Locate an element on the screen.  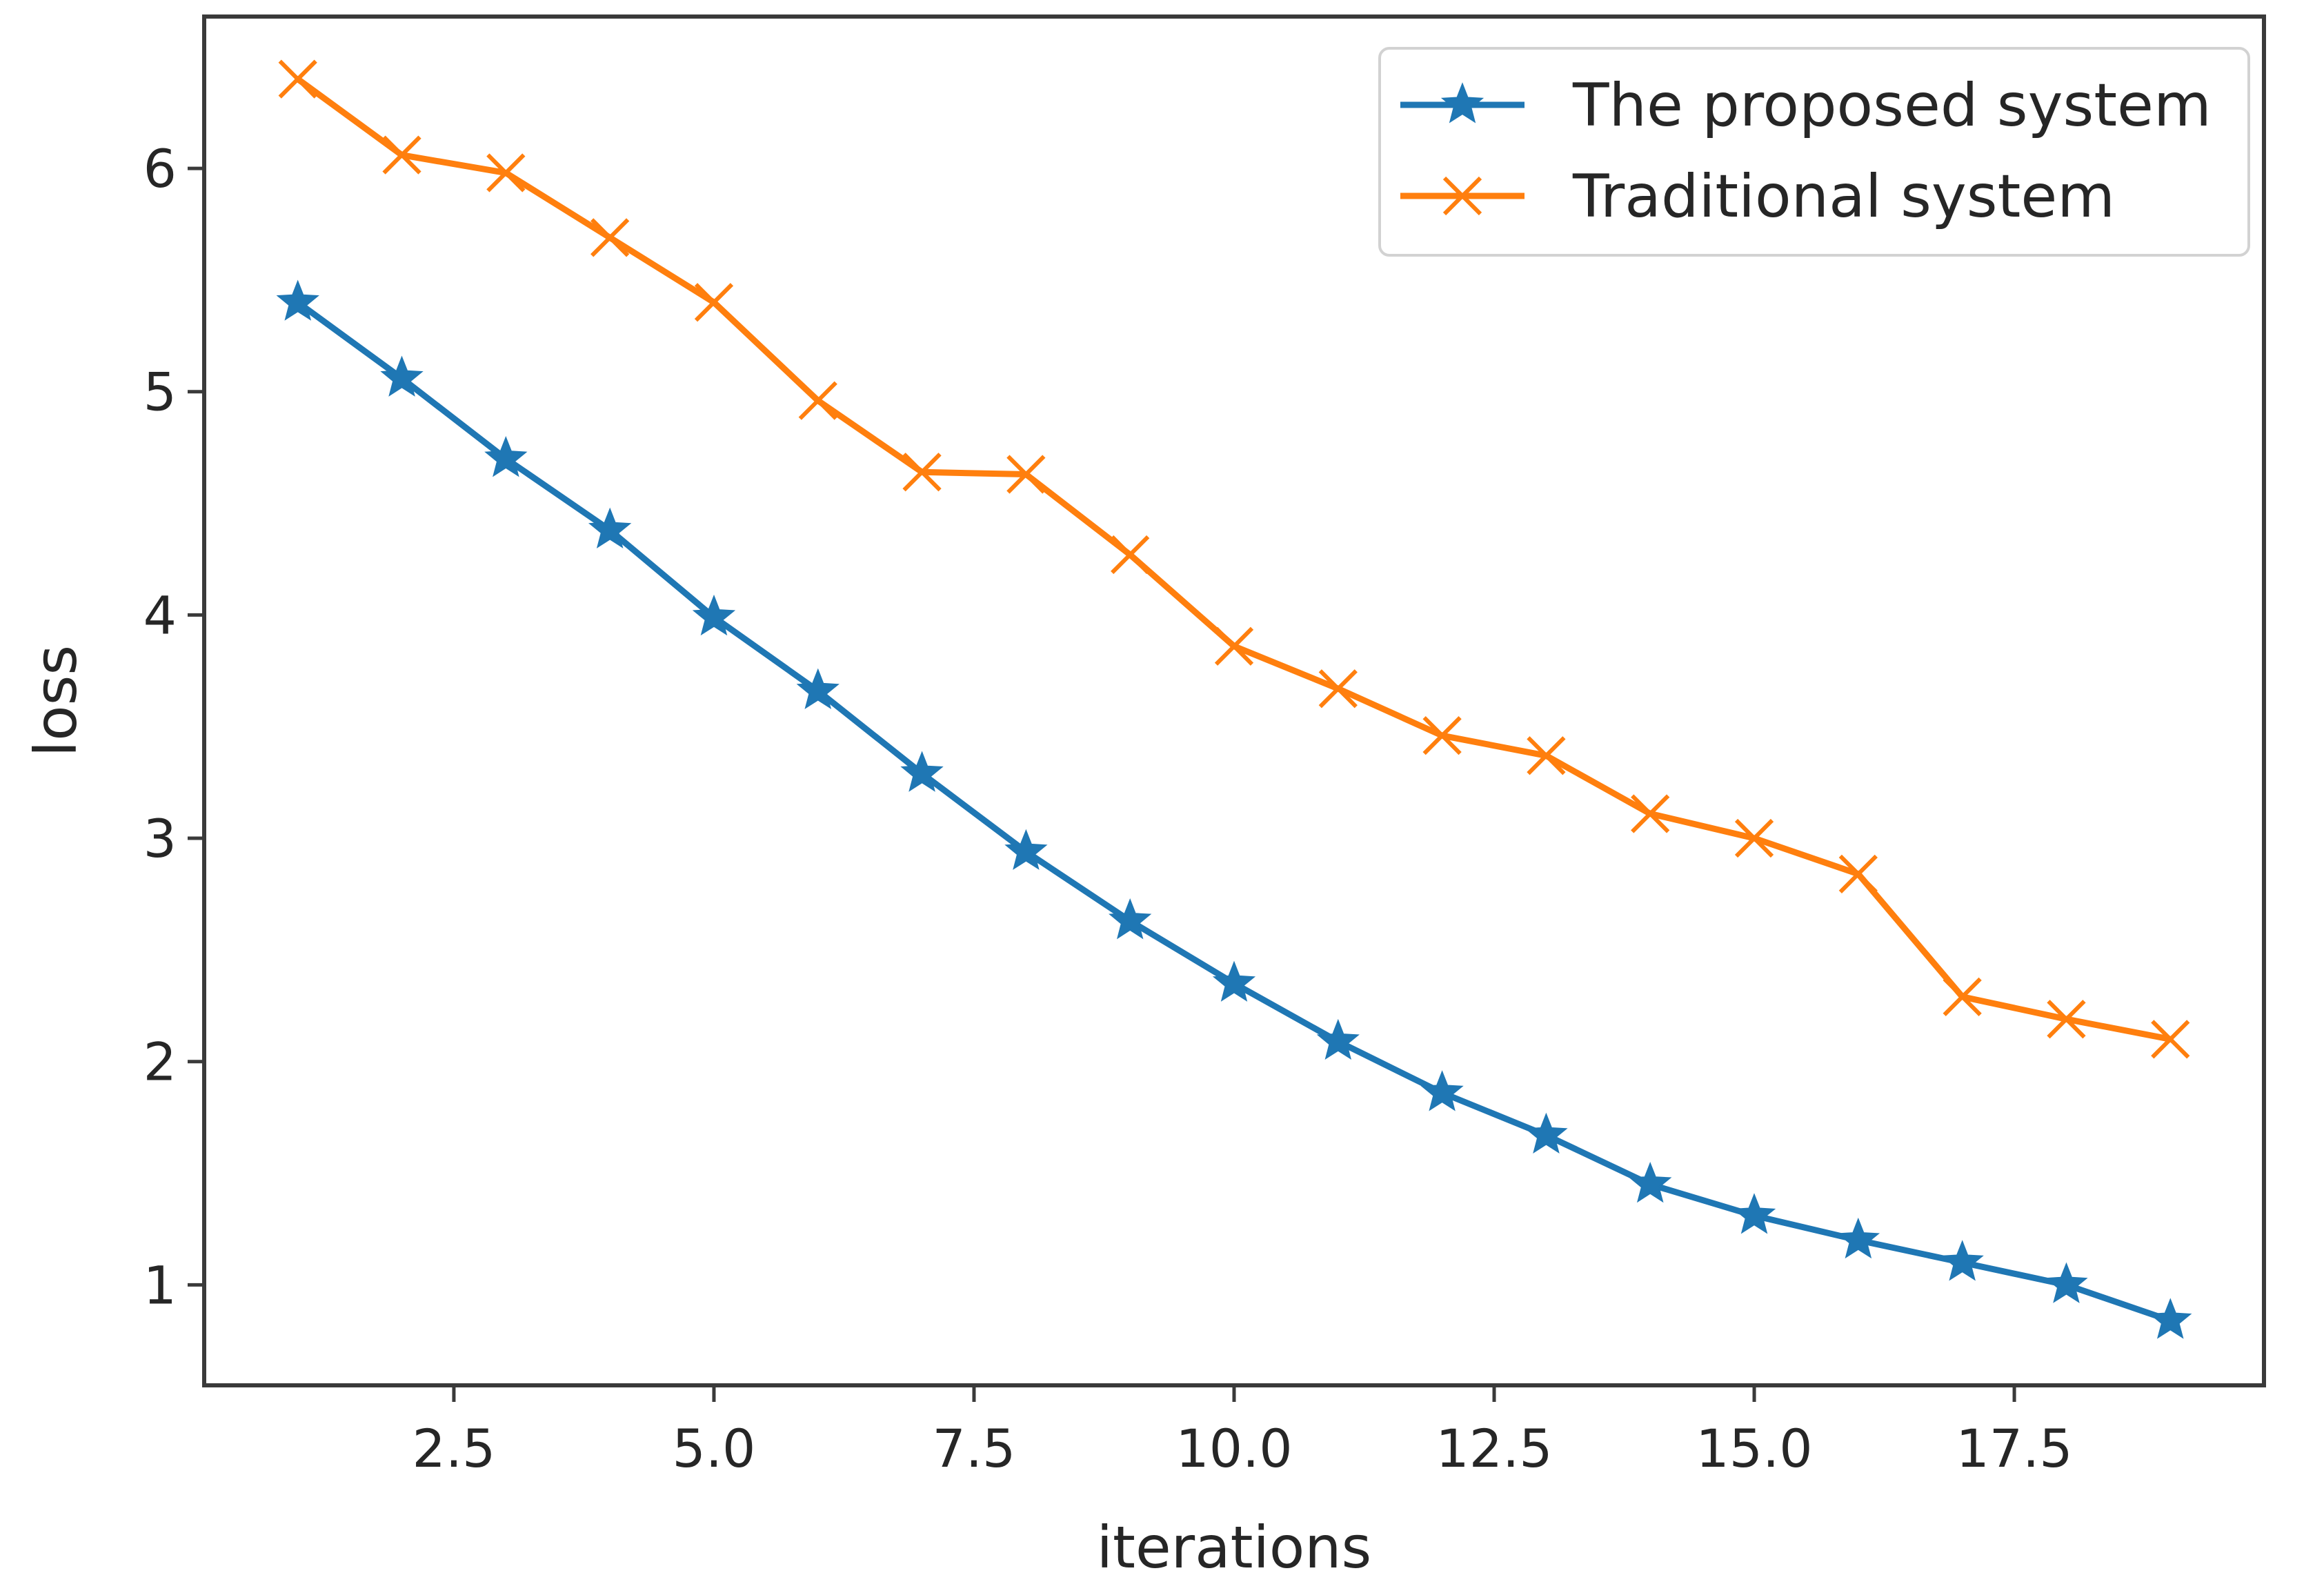
x-axis-ticks: 2.5 5.0 7.5 10.0 12.5 15.0 17.5 is located at coordinates (1243, 1432).